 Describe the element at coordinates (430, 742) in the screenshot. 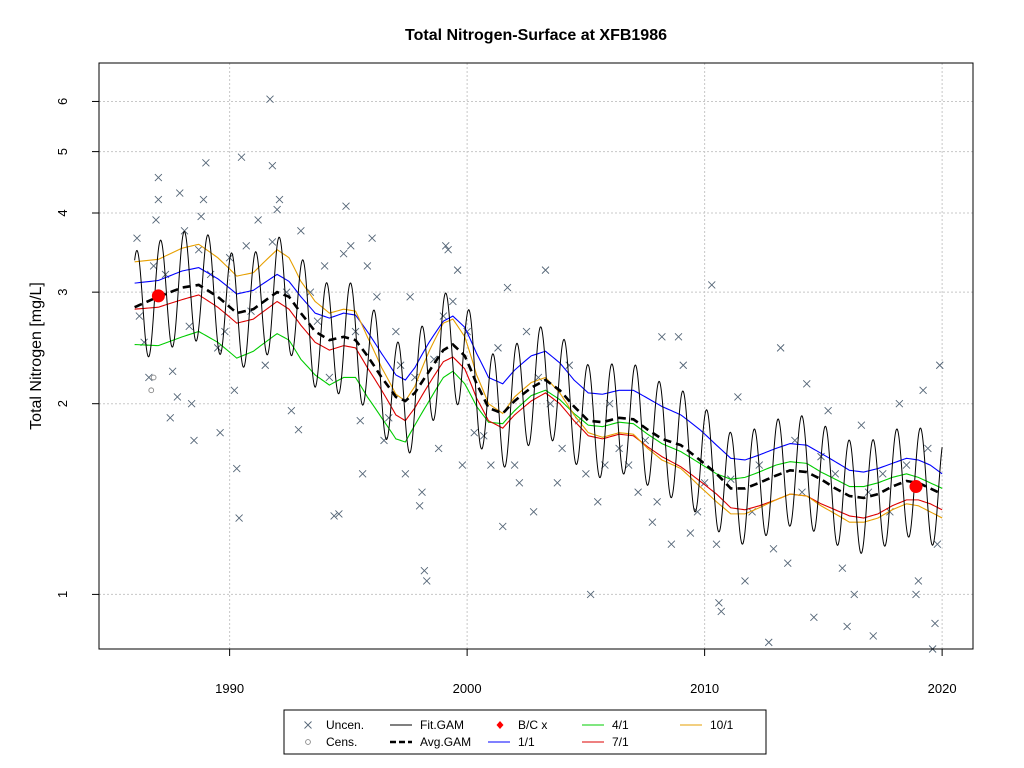

I see `legend-item: Avg.GAM` at that location.